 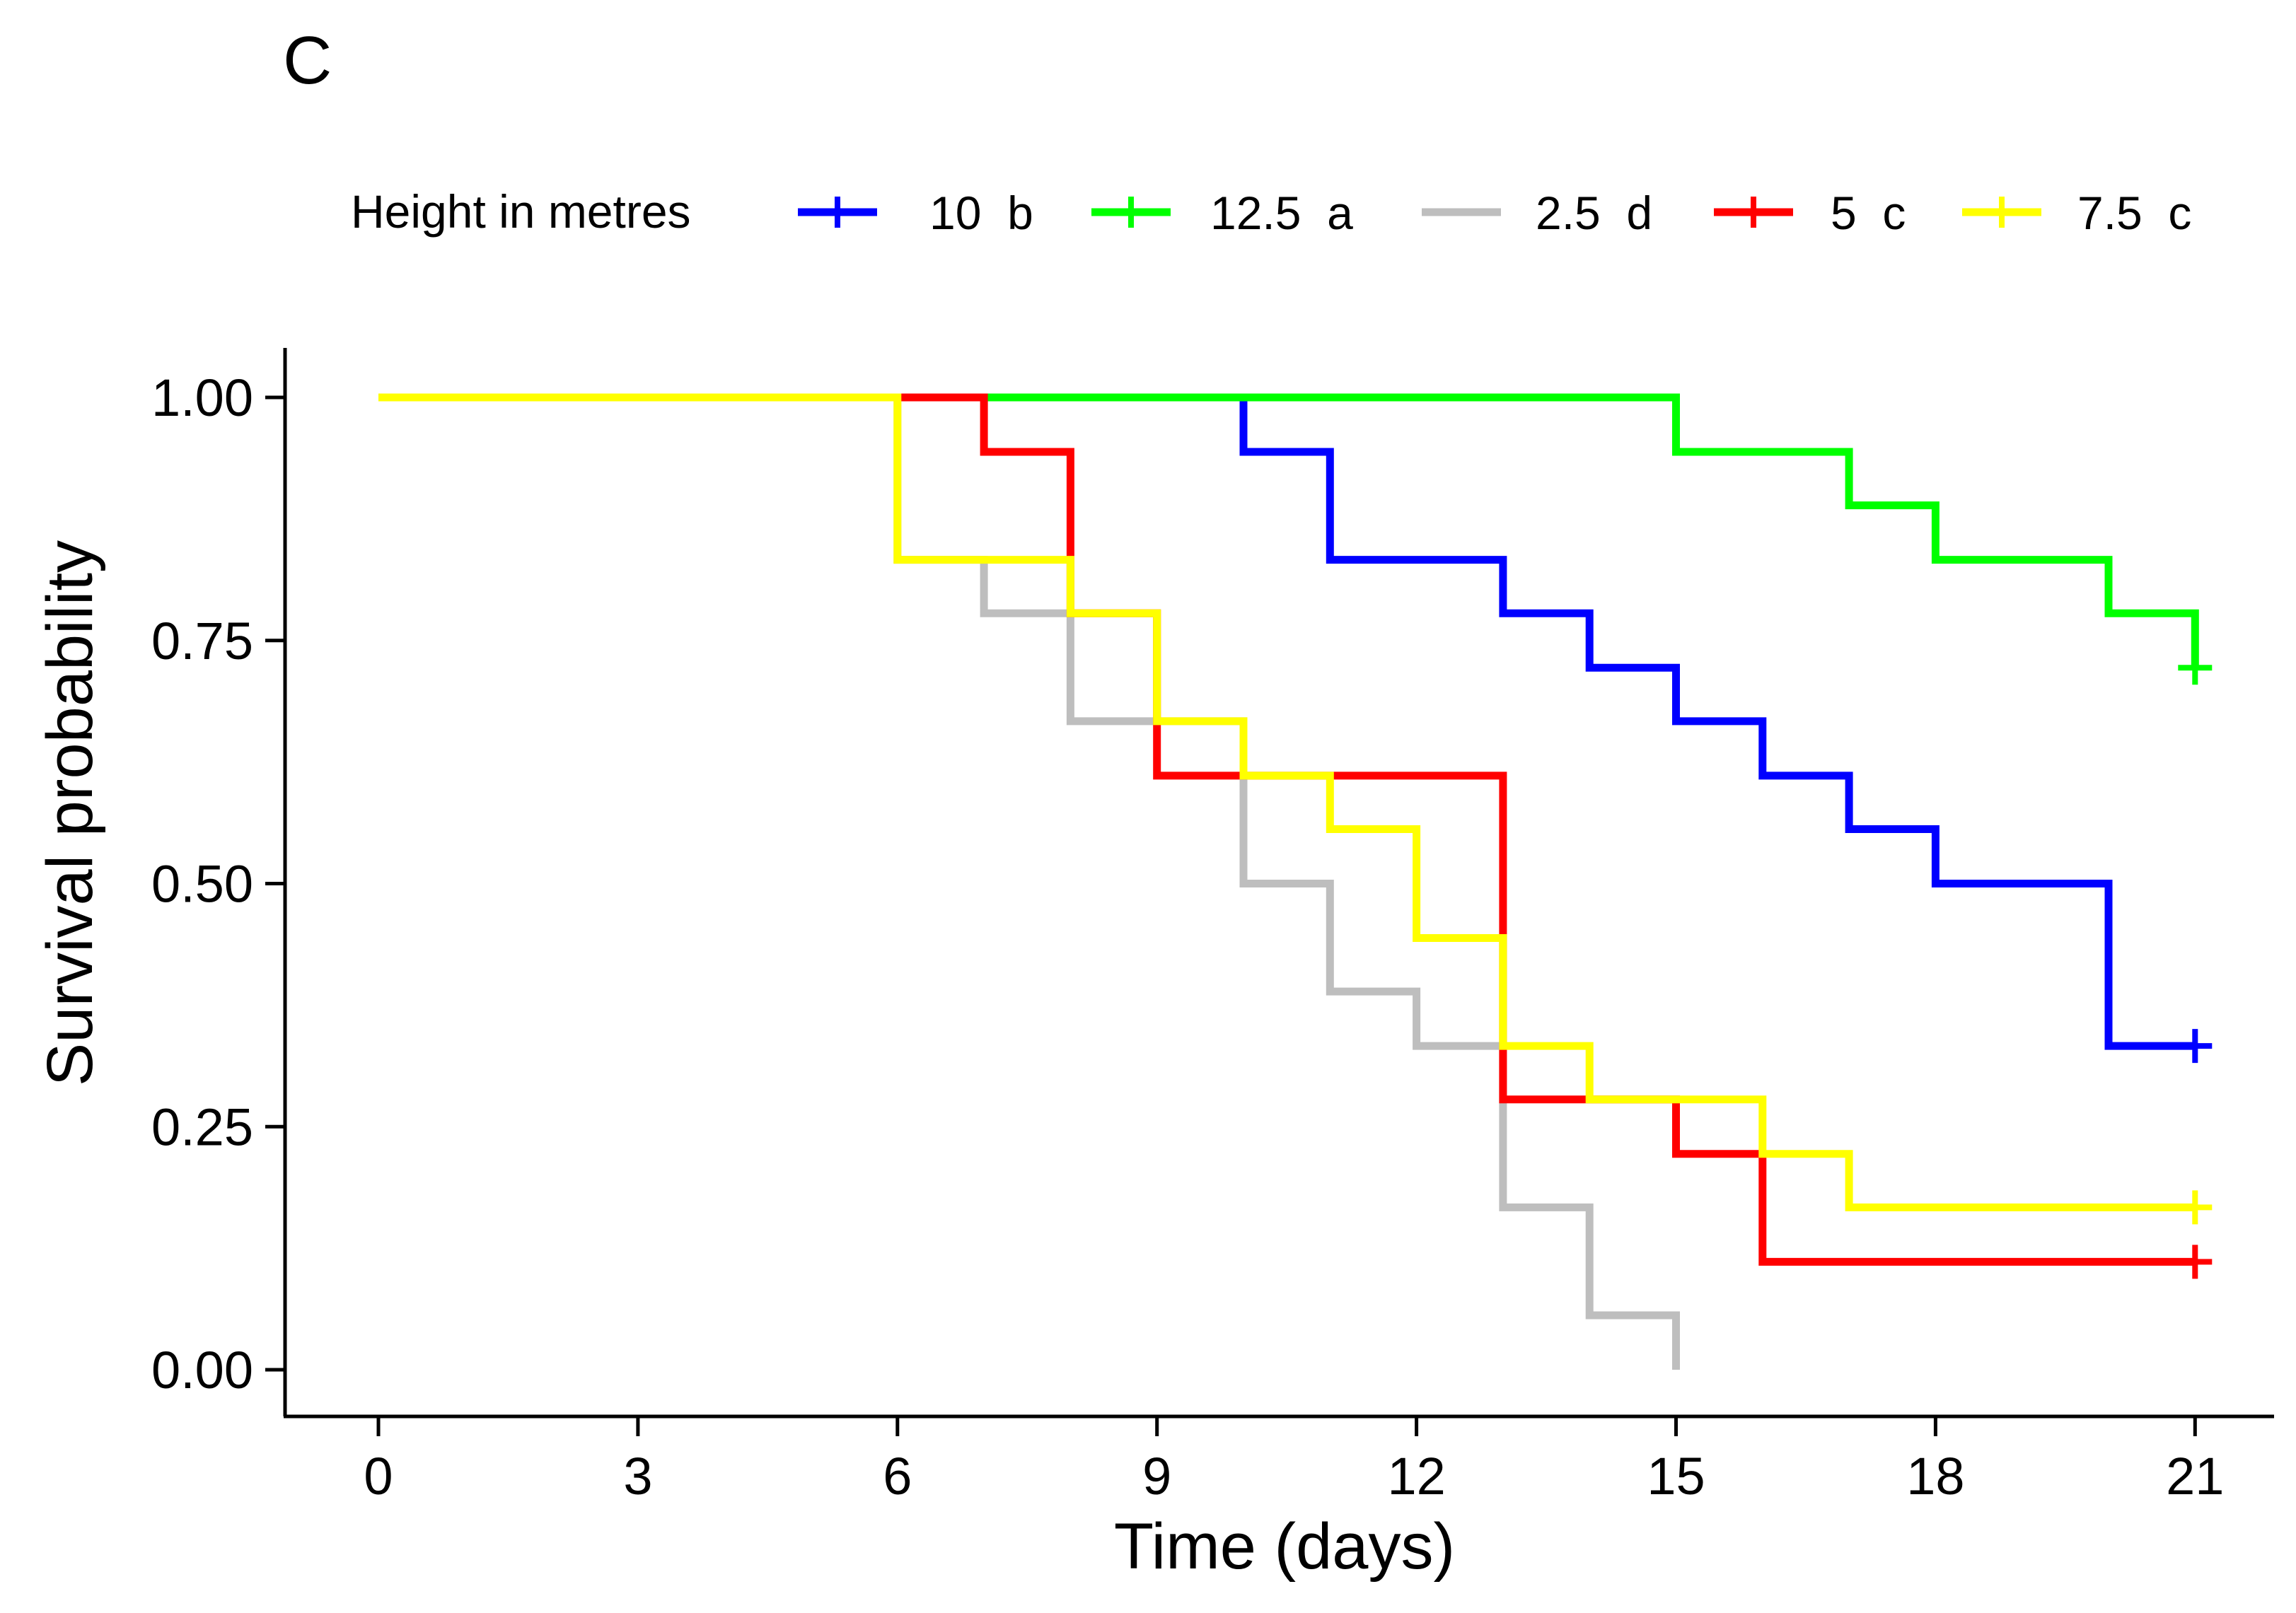 I want to click on legend: Height in metres 10 b 12.5 a 2.5 d 5 c 7.5 c, so click(x=1271, y=212).